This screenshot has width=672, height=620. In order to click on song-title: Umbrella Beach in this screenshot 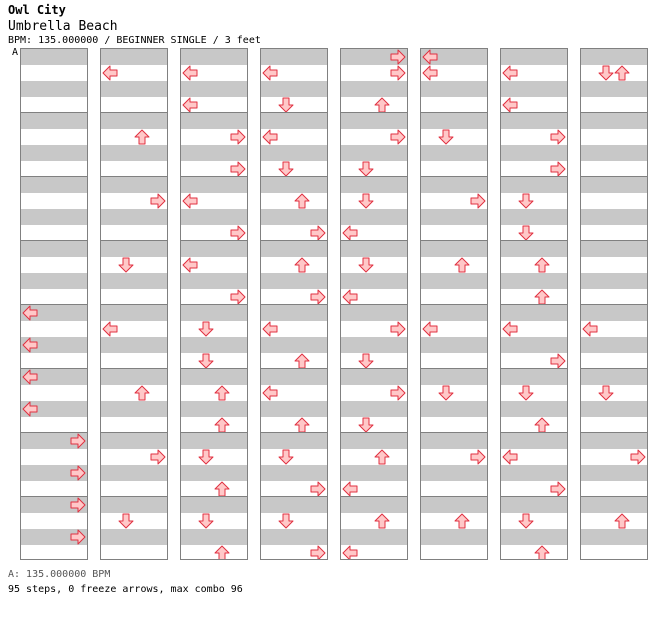, I will do `click(63, 26)`.